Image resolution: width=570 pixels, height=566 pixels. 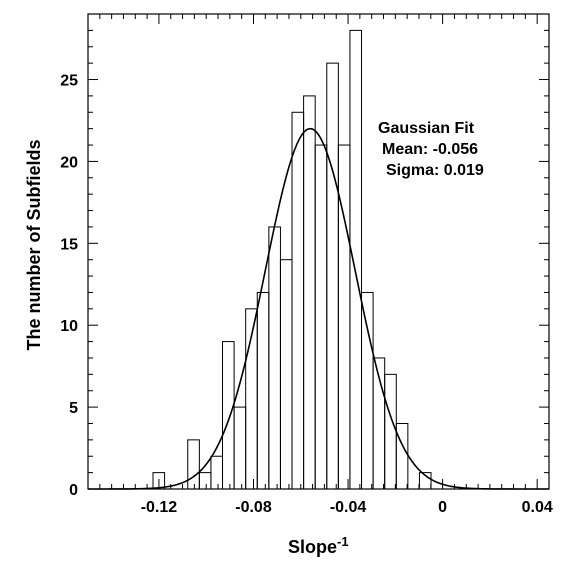 What do you see at coordinates (426, 128) in the screenshot?
I see `annotation-title: Gaussian Fit` at bounding box center [426, 128].